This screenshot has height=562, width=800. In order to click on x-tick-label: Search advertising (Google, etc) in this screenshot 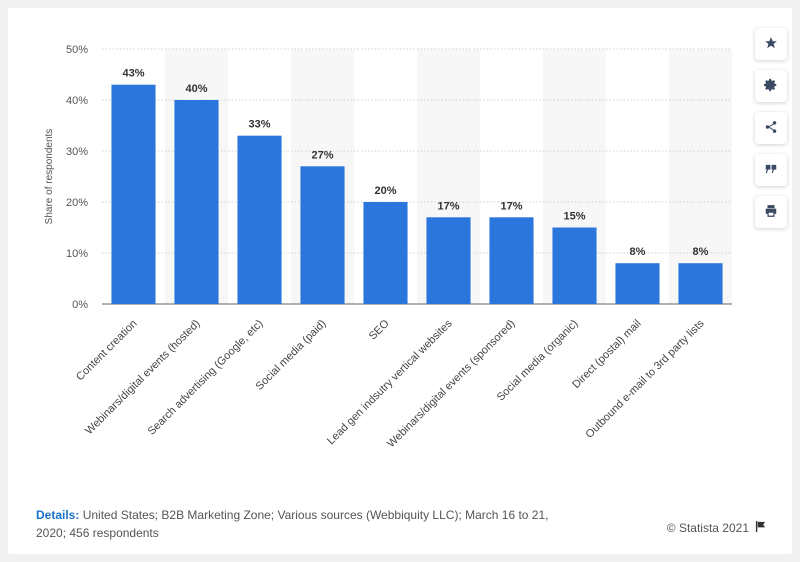, I will do `click(206, 378)`.